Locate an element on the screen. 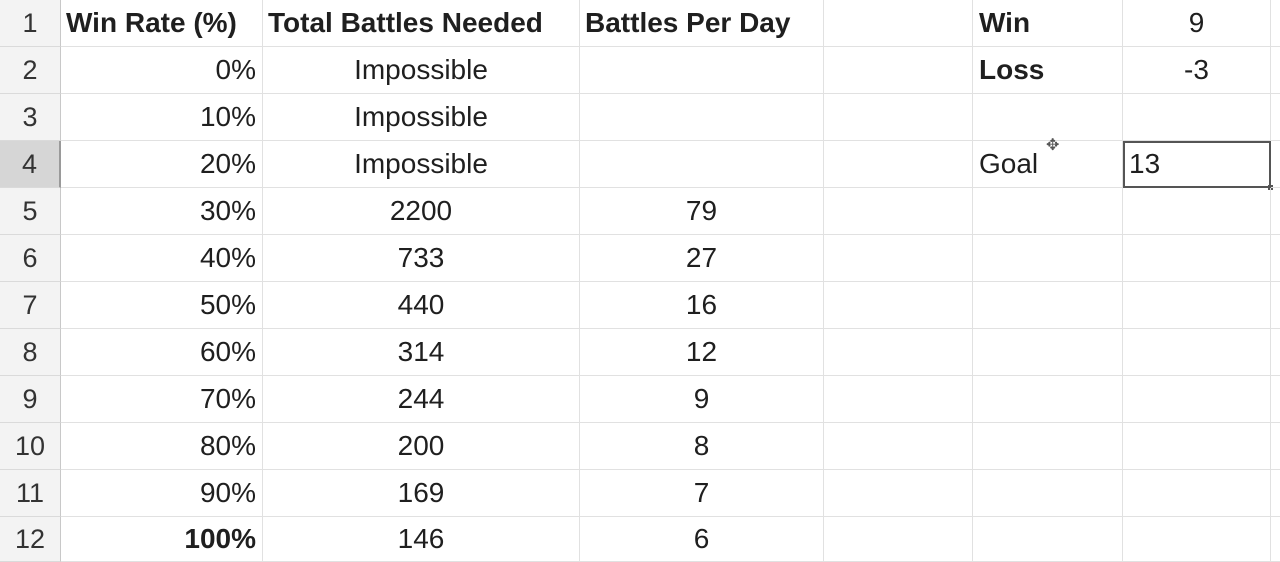 The height and width of the screenshot is (562, 1280). win-rate-cell: 50% is located at coordinates (162, 305).